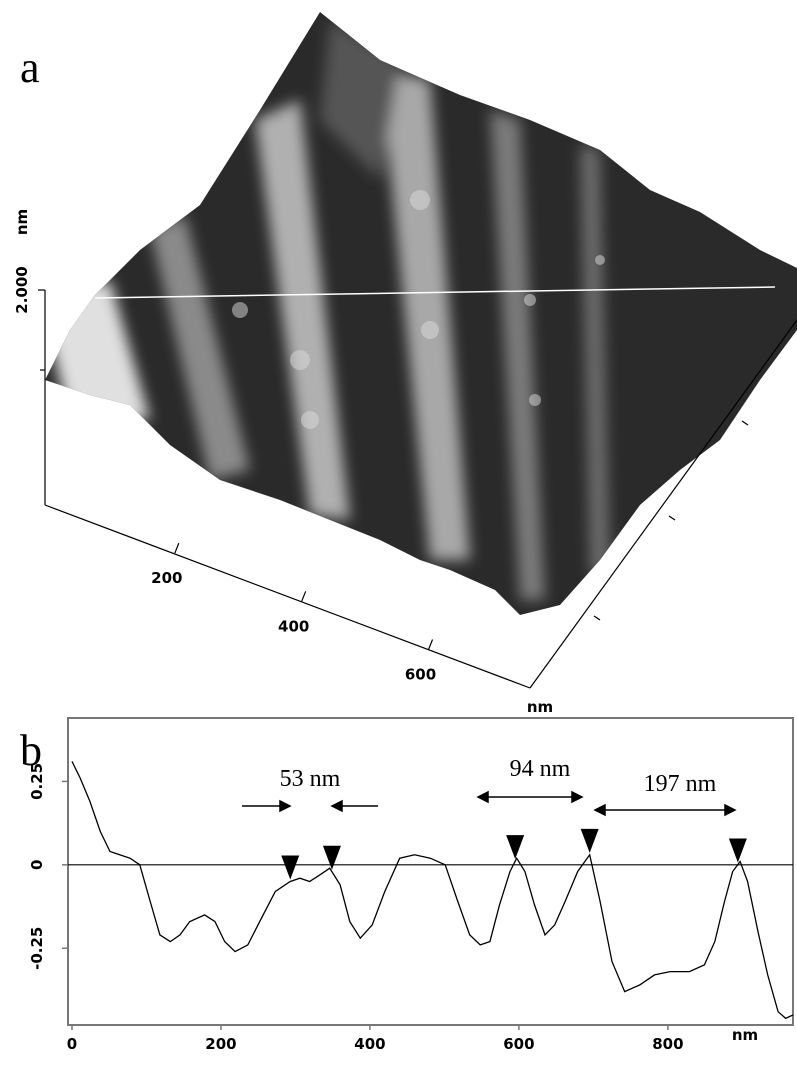 Image resolution: width=797 pixels, height=1091 pixels. I want to click on x-axis, so click(287, 596).